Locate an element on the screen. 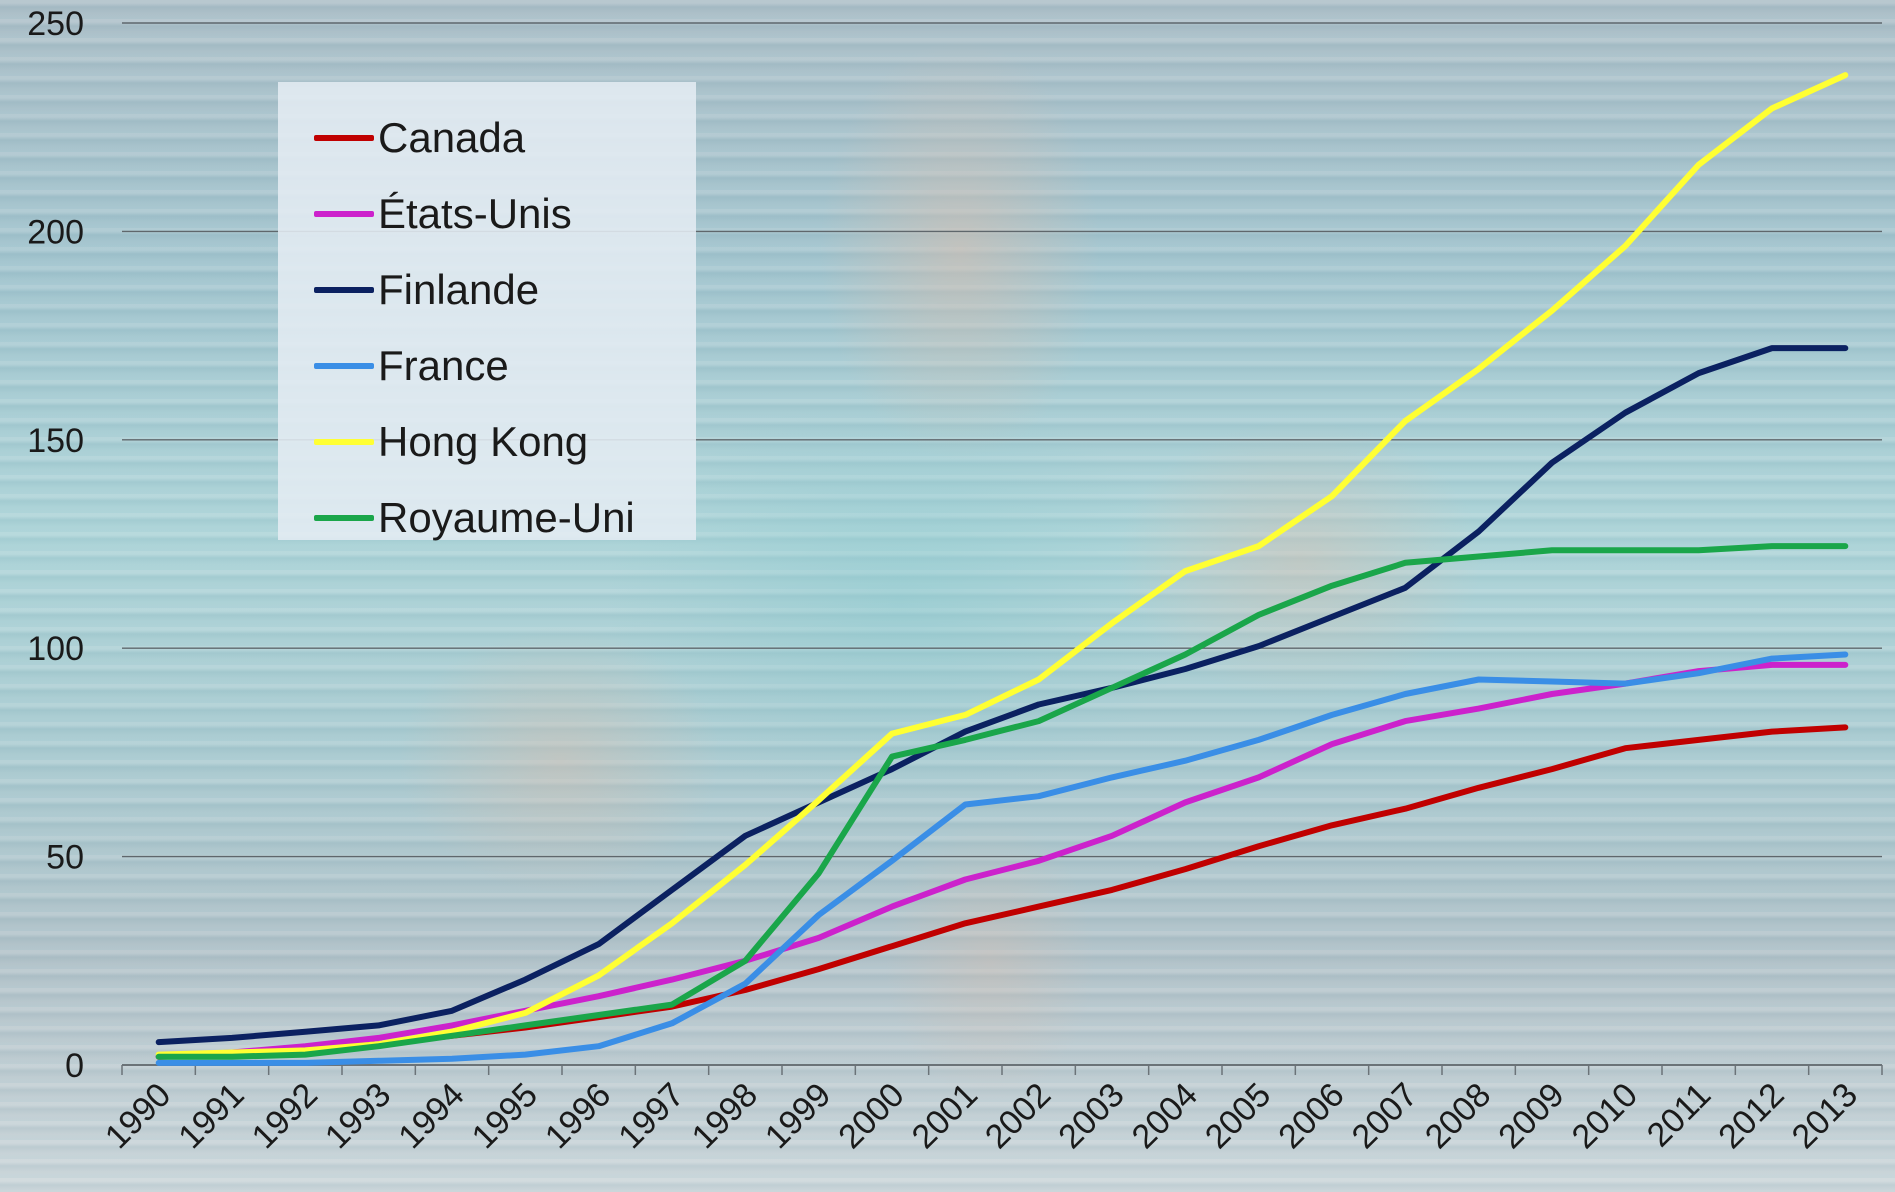 Image resolution: width=1895 pixels, height=1192 pixels. legend-label-royaume-uni: Royaume-Uni is located at coordinates (506, 517).